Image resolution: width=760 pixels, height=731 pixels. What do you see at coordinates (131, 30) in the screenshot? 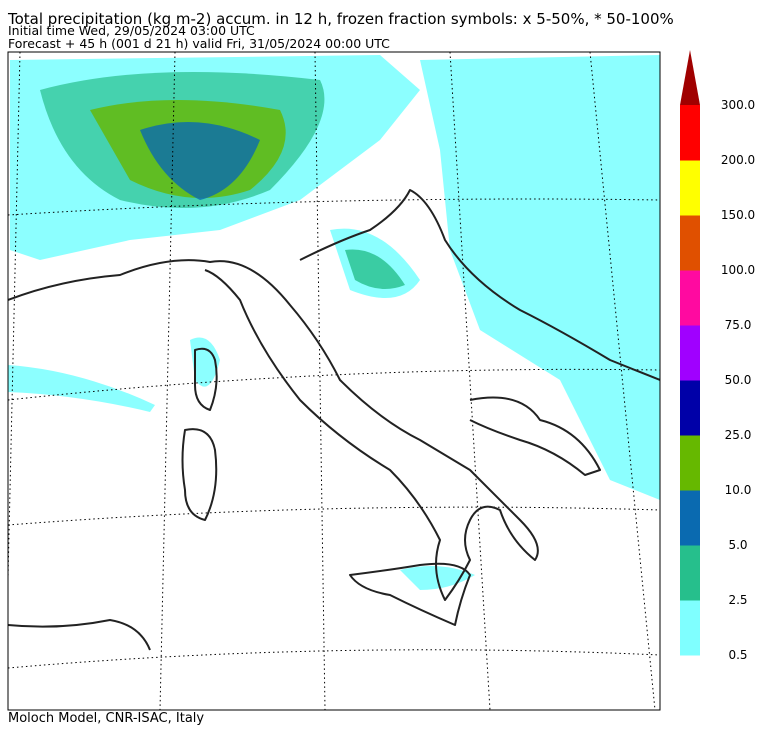
I see `initial-time: Initial time Wed, 29/05/2024 03:00 UTC` at bounding box center [131, 30].